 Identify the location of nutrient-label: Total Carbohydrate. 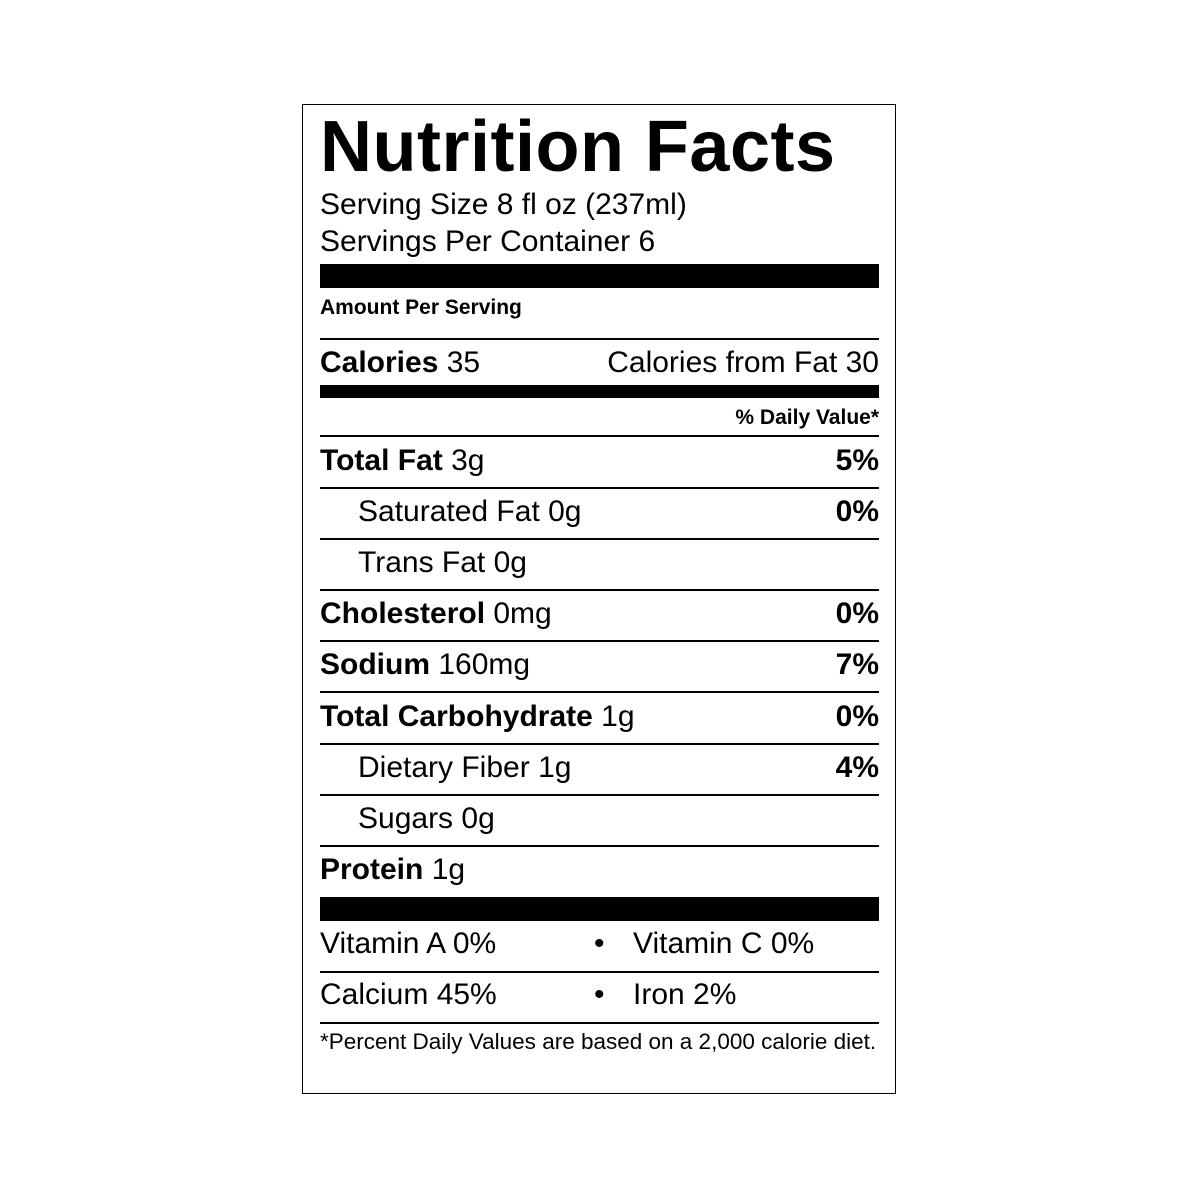
(456, 716).